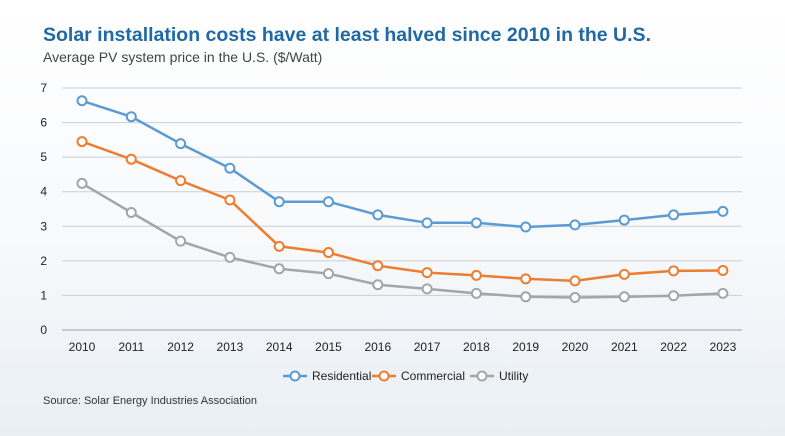 The height and width of the screenshot is (436, 785). Describe the element at coordinates (43, 209) in the screenshot. I see `y-axis-ticks: 0 1 2 3 4 5 6 7` at that location.